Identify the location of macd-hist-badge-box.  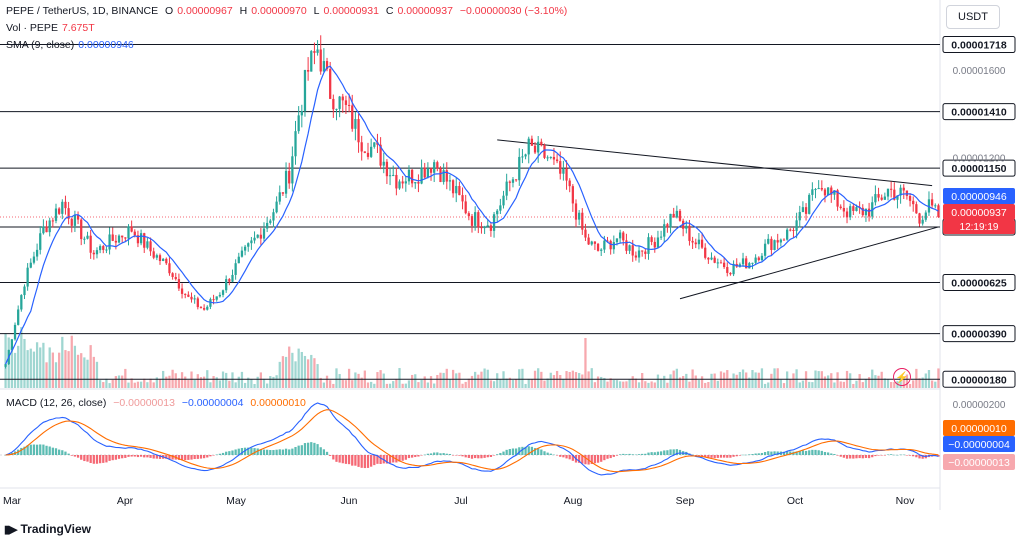
(979, 462).